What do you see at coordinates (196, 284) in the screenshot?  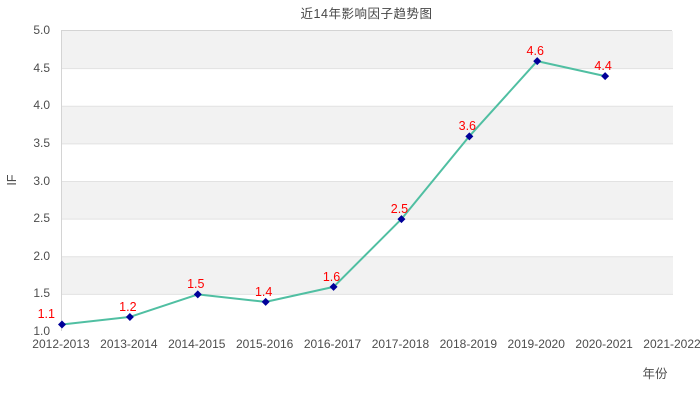 I see `data-point-label: 1.5` at bounding box center [196, 284].